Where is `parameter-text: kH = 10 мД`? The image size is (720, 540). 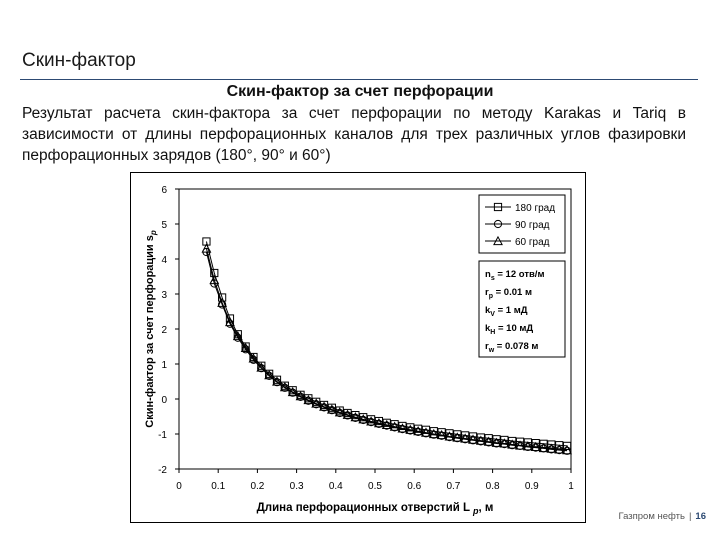 parameter-text: kH = 10 мД is located at coordinates (509, 329).